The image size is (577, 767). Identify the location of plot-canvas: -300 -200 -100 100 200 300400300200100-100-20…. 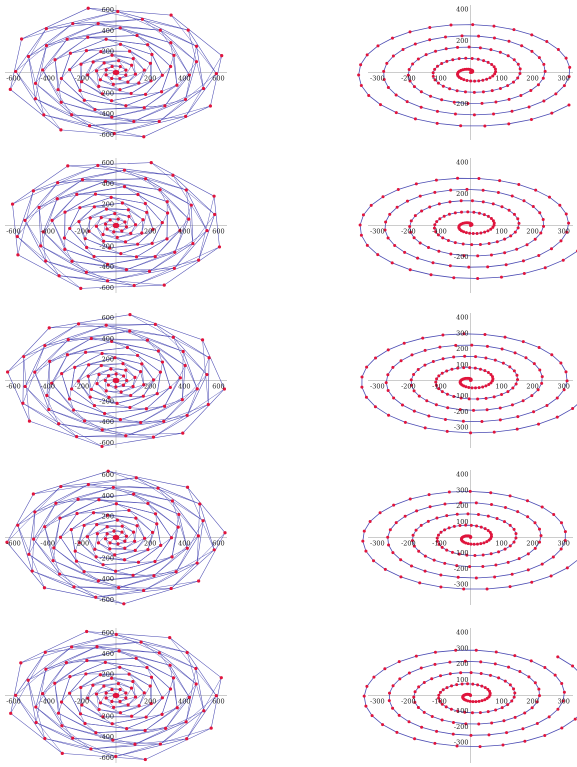
(469, 537).